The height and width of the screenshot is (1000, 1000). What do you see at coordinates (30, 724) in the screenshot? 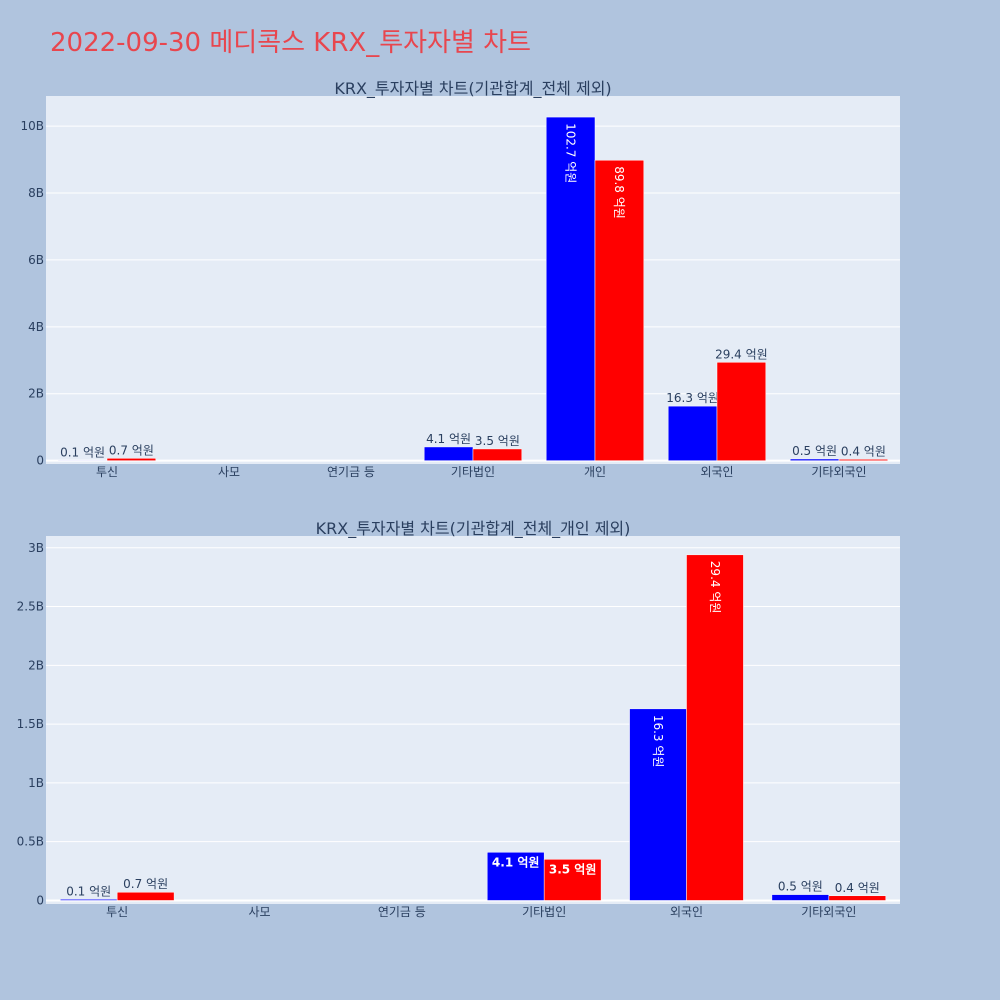
I see `y-tick-label: 1.5B` at bounding box center [30, 724].